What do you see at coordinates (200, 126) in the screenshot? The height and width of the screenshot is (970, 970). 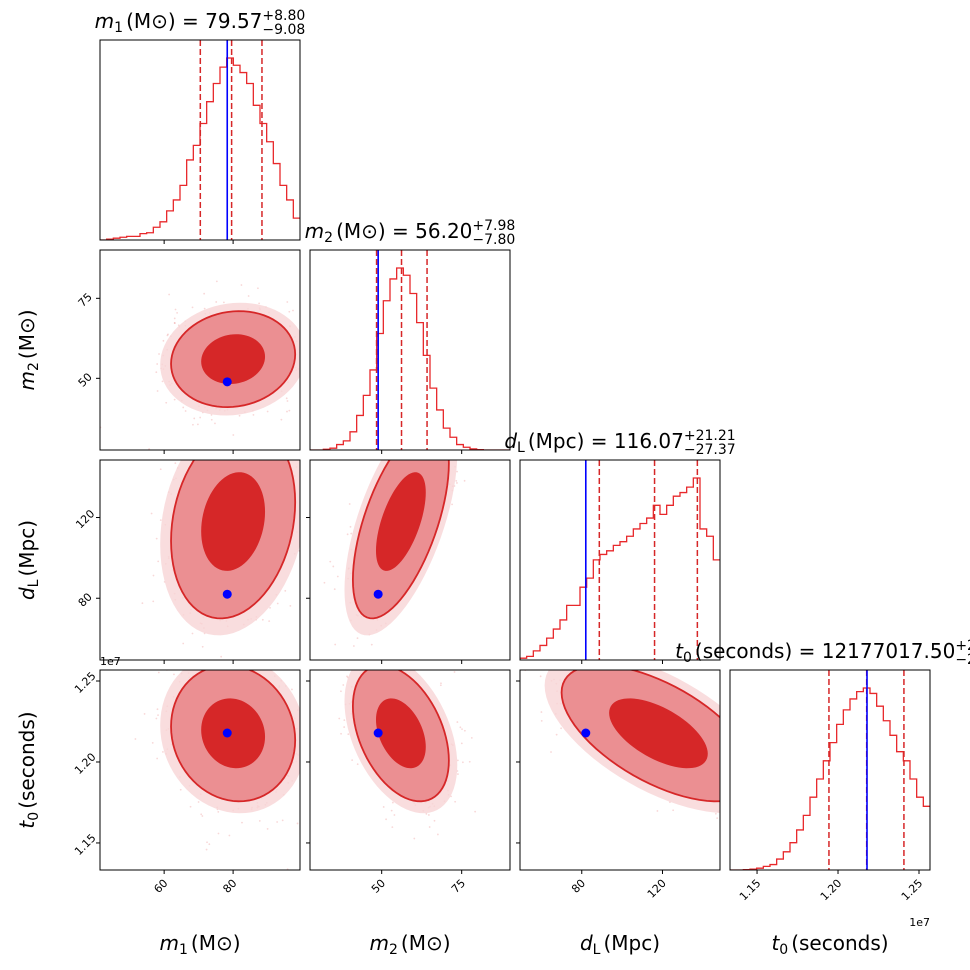 I see `histogram-panel-m1: m1 (M⊙) = 79.57+8.80 −9.08` at bounding box center [200, 126].